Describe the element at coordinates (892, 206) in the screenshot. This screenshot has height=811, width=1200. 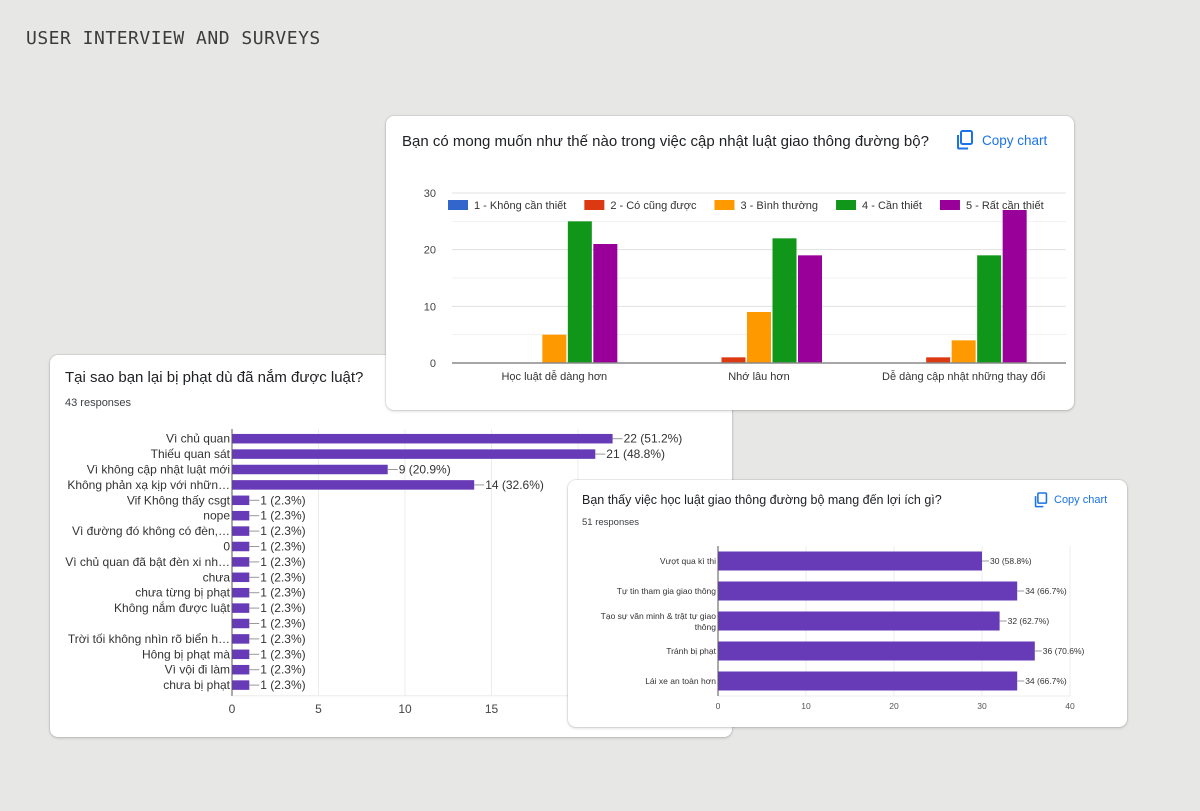
I see `legend-label: 4 - Cần thiết` at that location.